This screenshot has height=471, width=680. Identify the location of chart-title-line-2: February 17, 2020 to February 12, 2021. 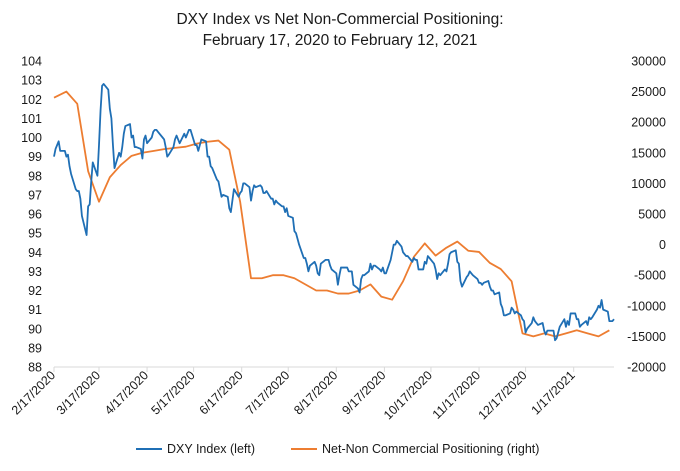
(340, 40).